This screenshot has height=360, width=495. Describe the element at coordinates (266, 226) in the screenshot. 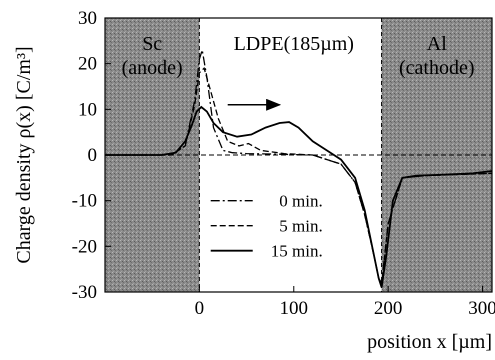

I see `legend: 0 min. 5 min. 15 min.` at that location.